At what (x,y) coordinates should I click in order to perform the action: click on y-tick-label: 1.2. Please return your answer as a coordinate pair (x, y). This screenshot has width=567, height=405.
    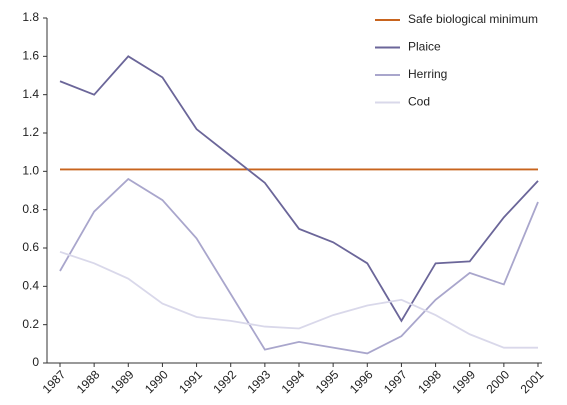
    Looking at the image, I should click on (30, 132).